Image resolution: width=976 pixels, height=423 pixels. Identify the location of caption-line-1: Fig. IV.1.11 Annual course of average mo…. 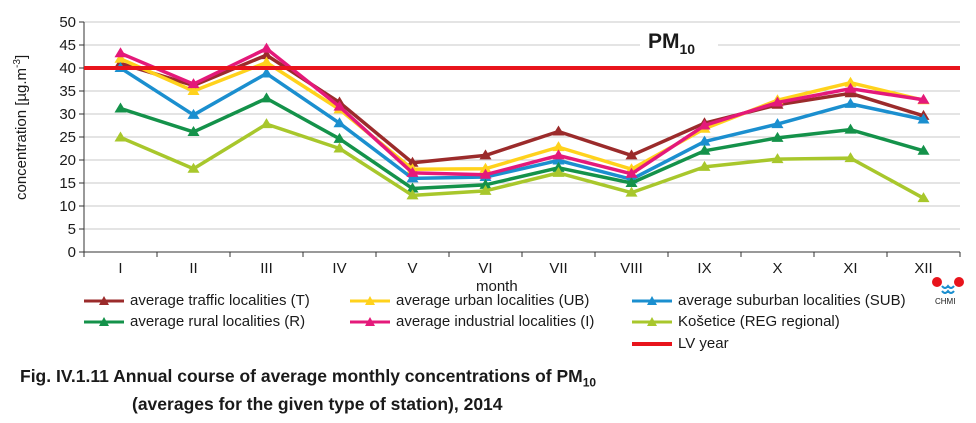
(308, 378).